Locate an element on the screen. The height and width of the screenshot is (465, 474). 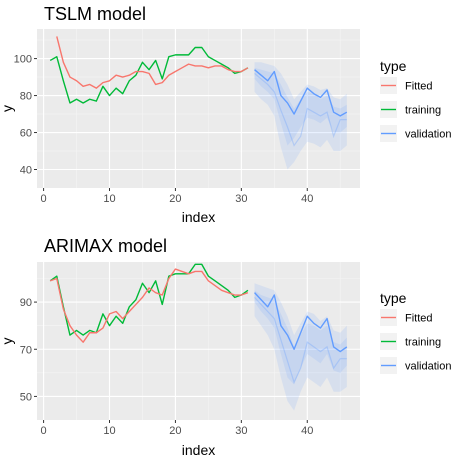
tslm-y-axis-title: y is located at coordinates (7, 108).